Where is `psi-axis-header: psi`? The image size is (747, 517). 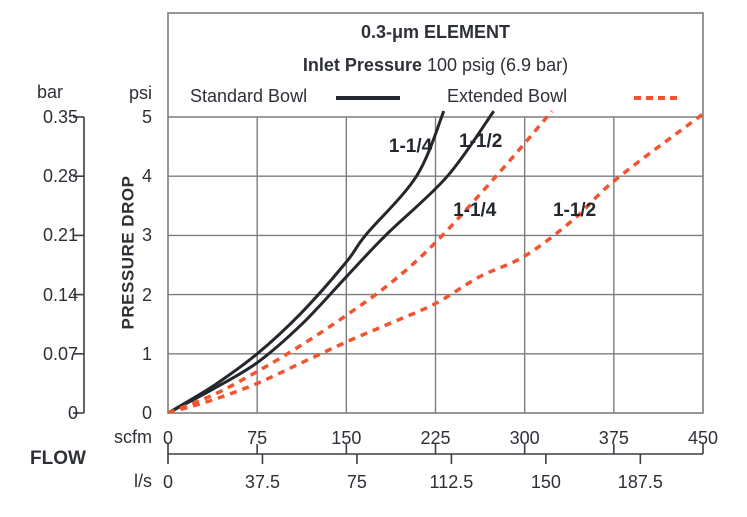 psi-axis-header: psi is located at coordinates (140, 93).